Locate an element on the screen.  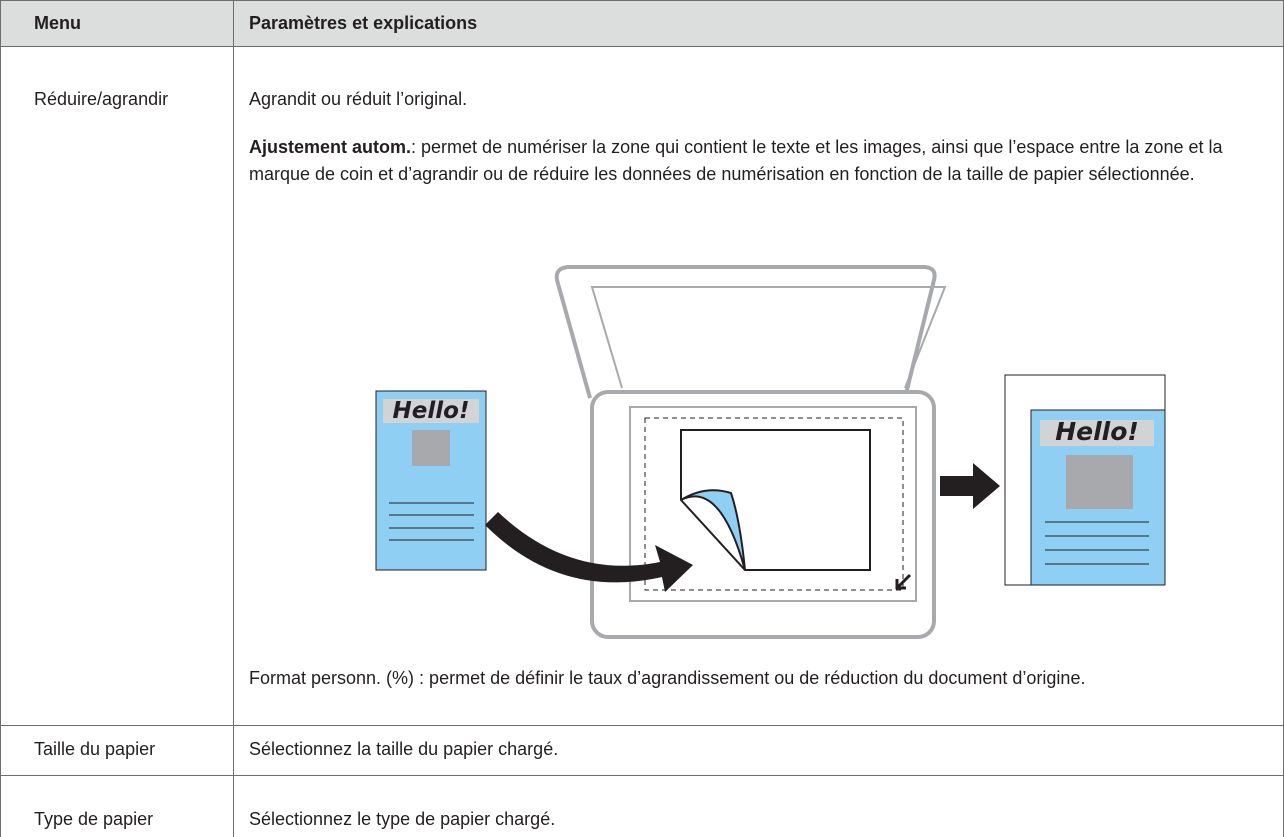
paragraph: Sélectionnez le type de papier chargé. is located at coordinates (402, 819).